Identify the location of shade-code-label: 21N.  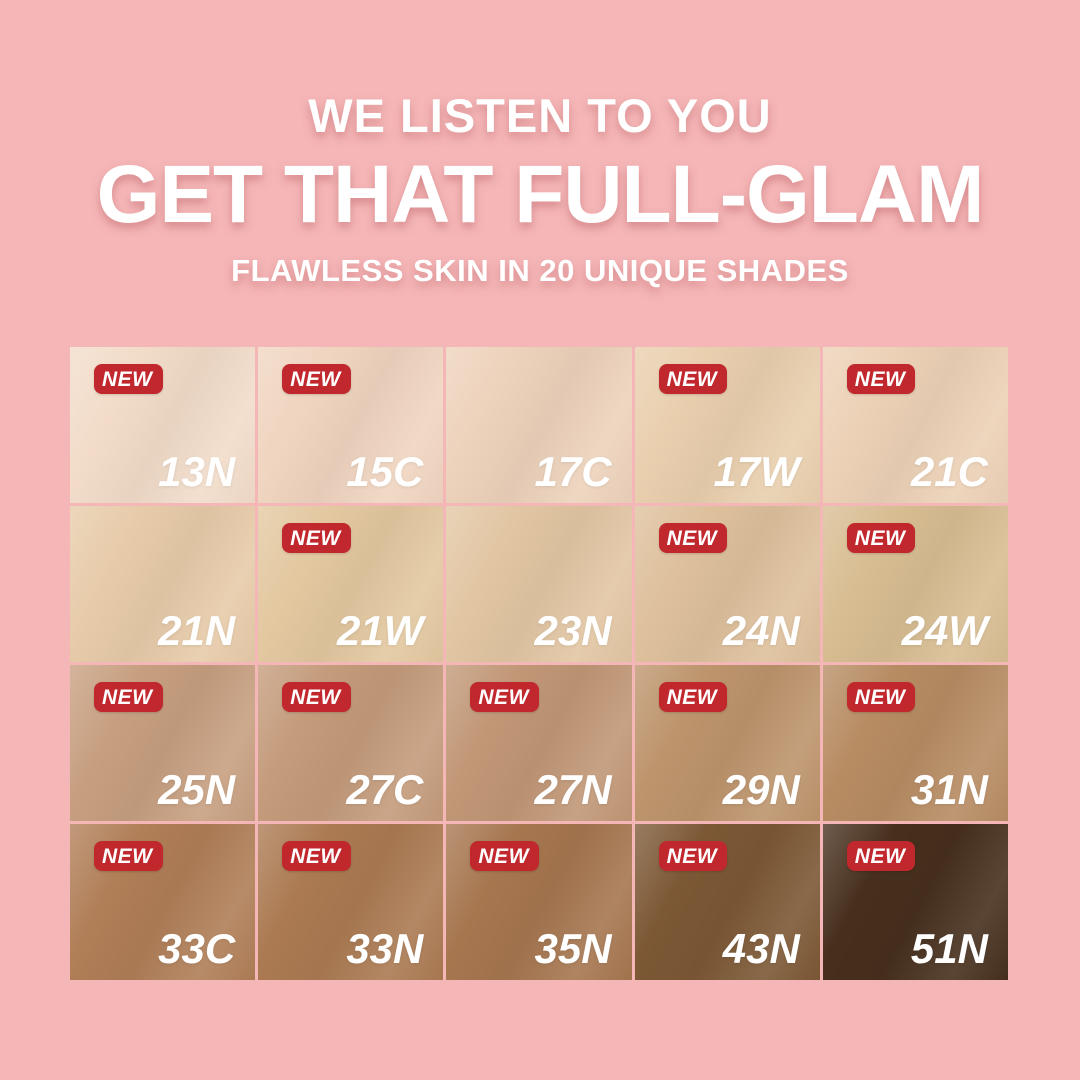
(197, 630).